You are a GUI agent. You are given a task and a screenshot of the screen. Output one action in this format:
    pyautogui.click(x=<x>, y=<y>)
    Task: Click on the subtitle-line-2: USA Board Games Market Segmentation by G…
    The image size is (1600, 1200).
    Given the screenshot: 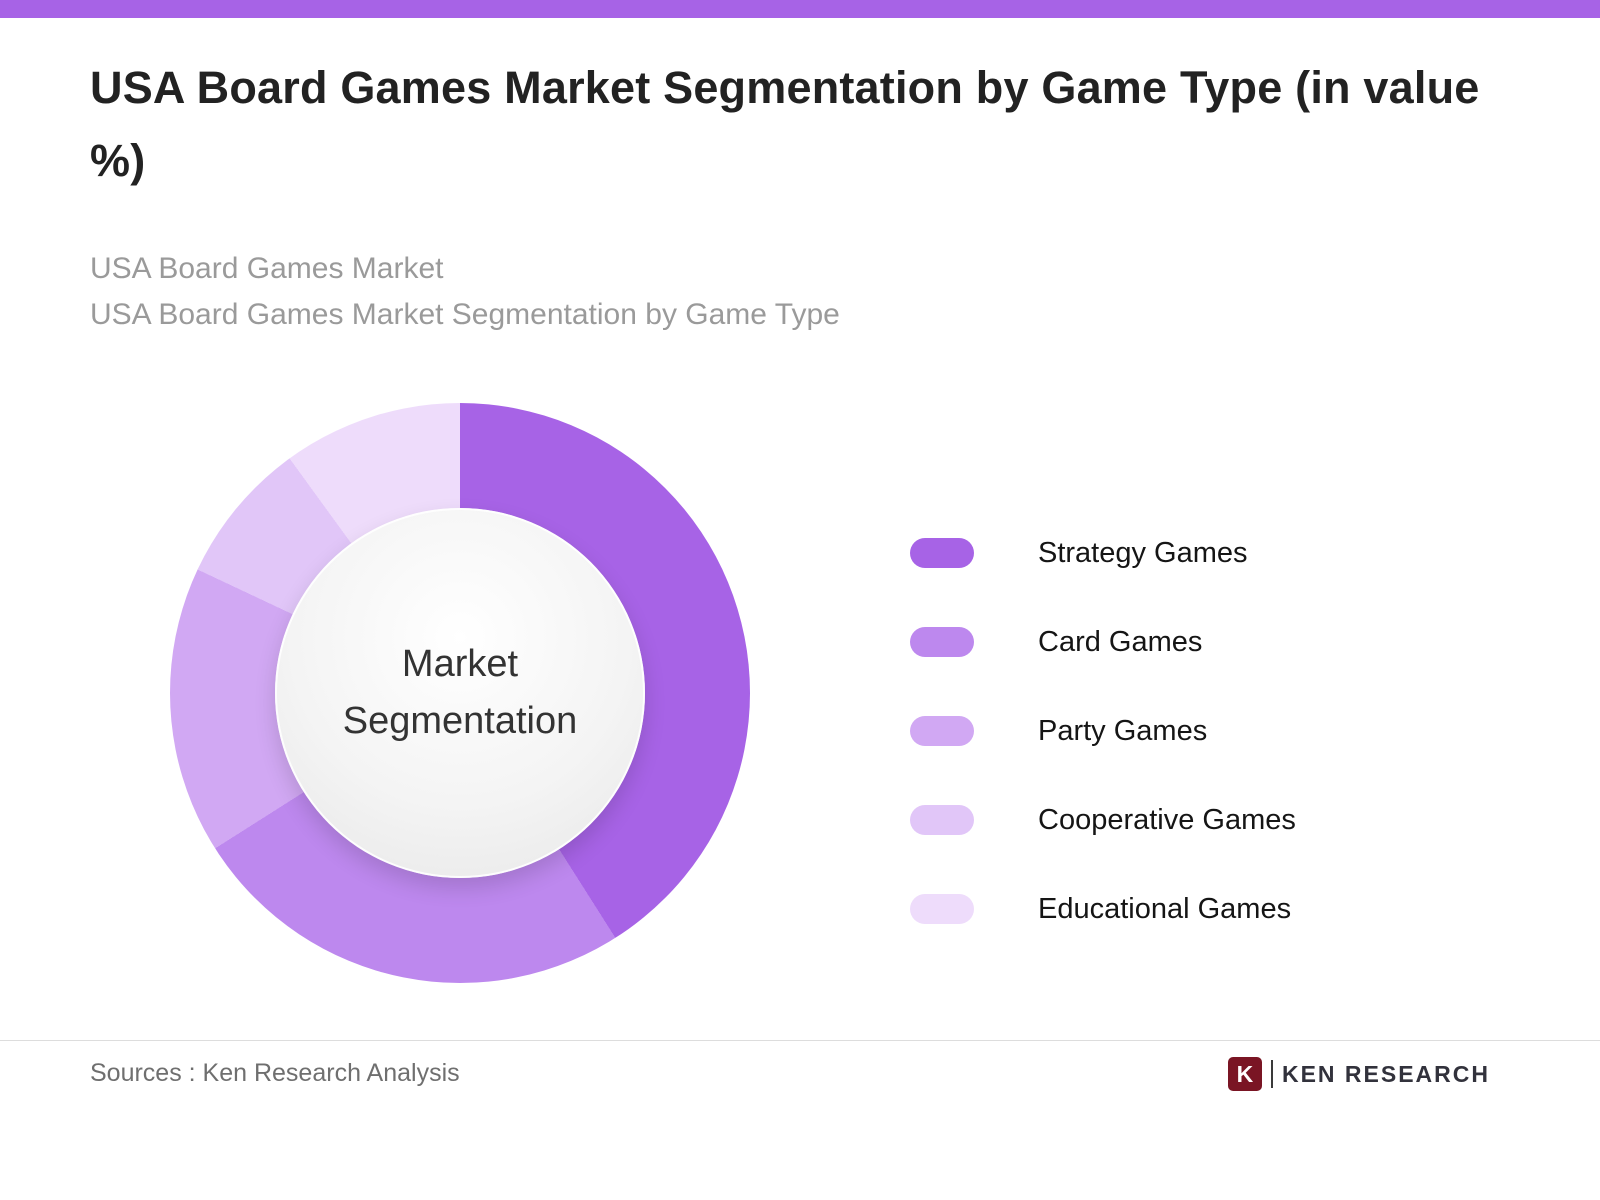 What is the action you would take?
    pyautogui.click(x=465, y=315)
    